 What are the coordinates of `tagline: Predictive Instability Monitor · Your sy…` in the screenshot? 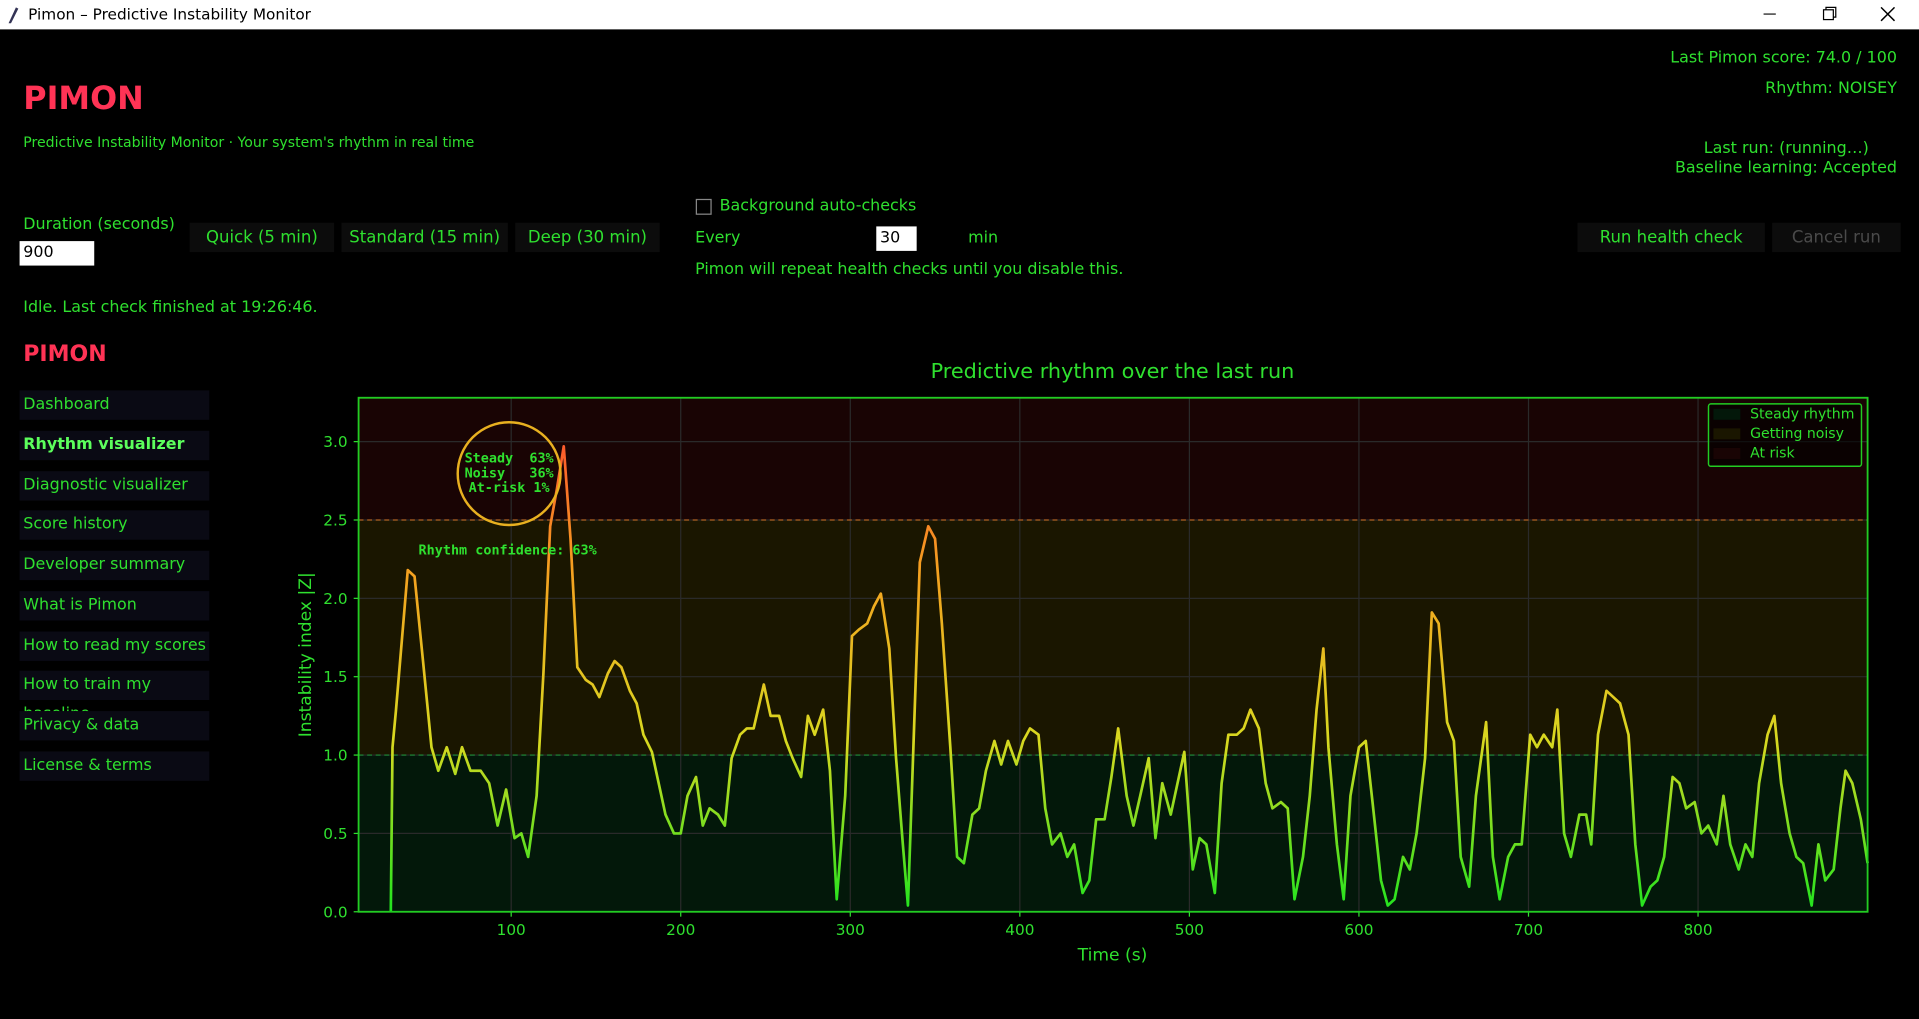 It's located at (249, 142).